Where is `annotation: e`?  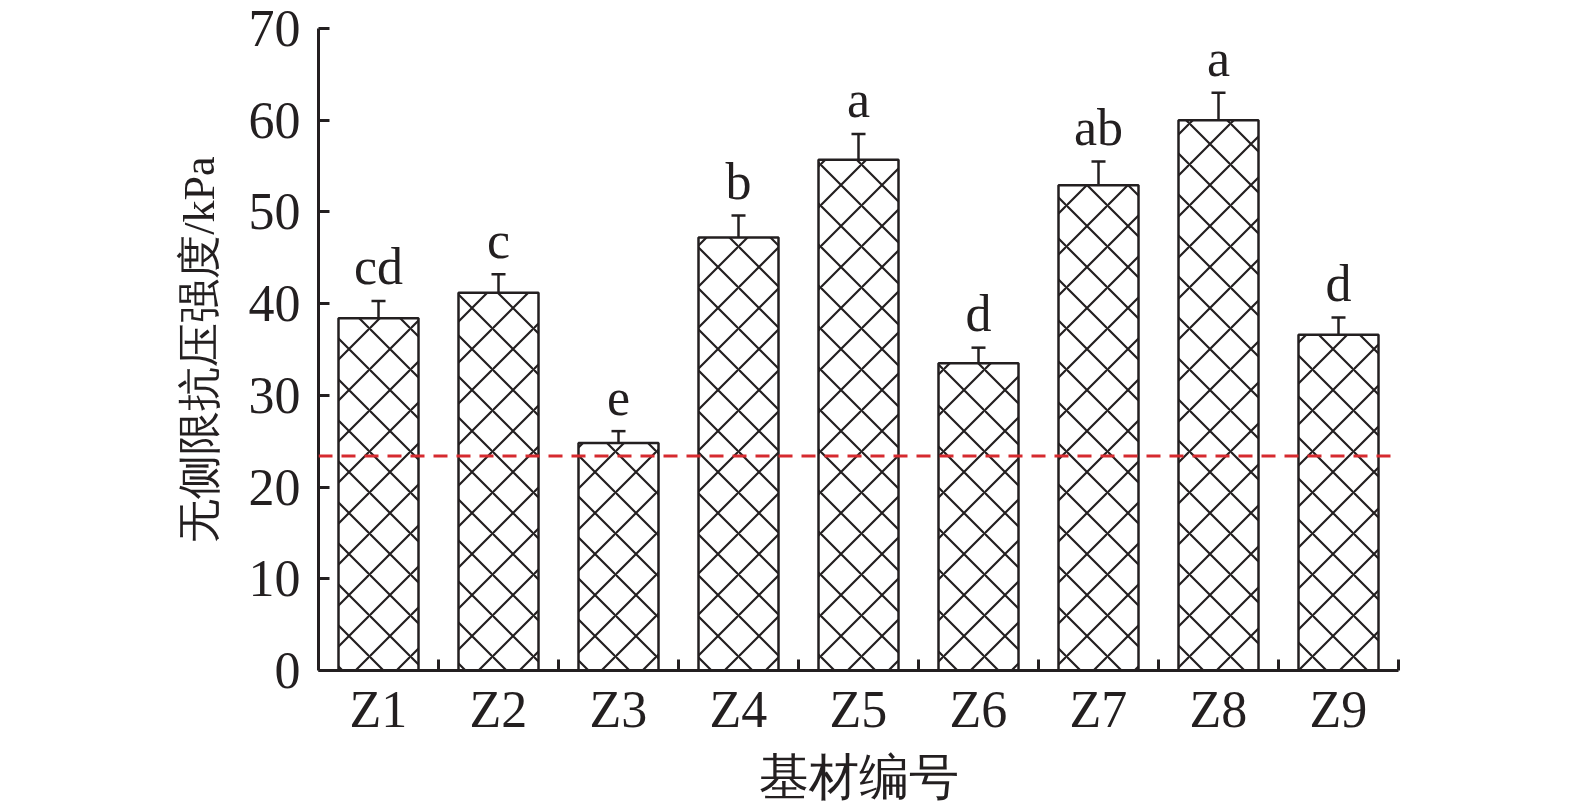
annotation: e is located at coordinates (618, 397).